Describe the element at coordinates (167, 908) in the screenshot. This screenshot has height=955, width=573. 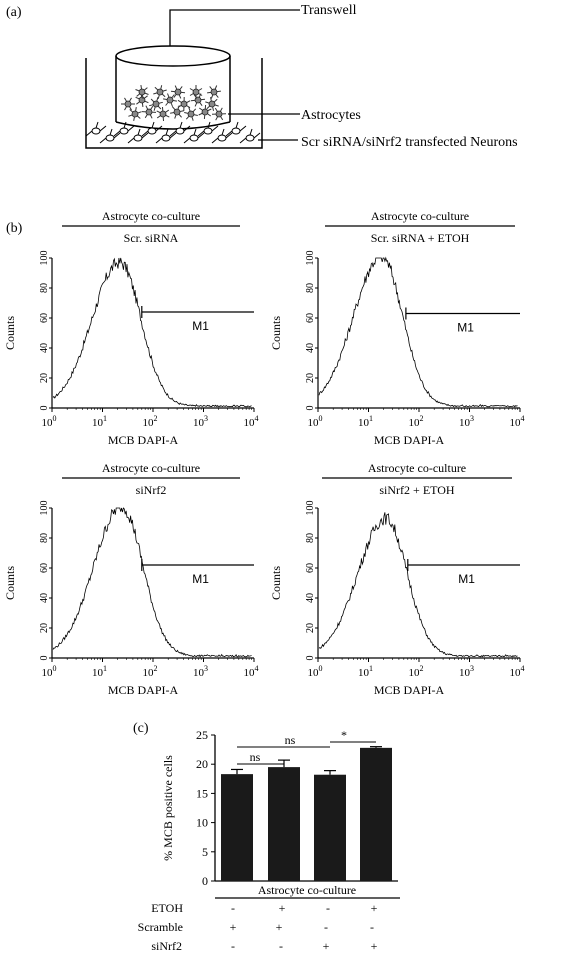
I see `condition-name: ETOH` at that location.